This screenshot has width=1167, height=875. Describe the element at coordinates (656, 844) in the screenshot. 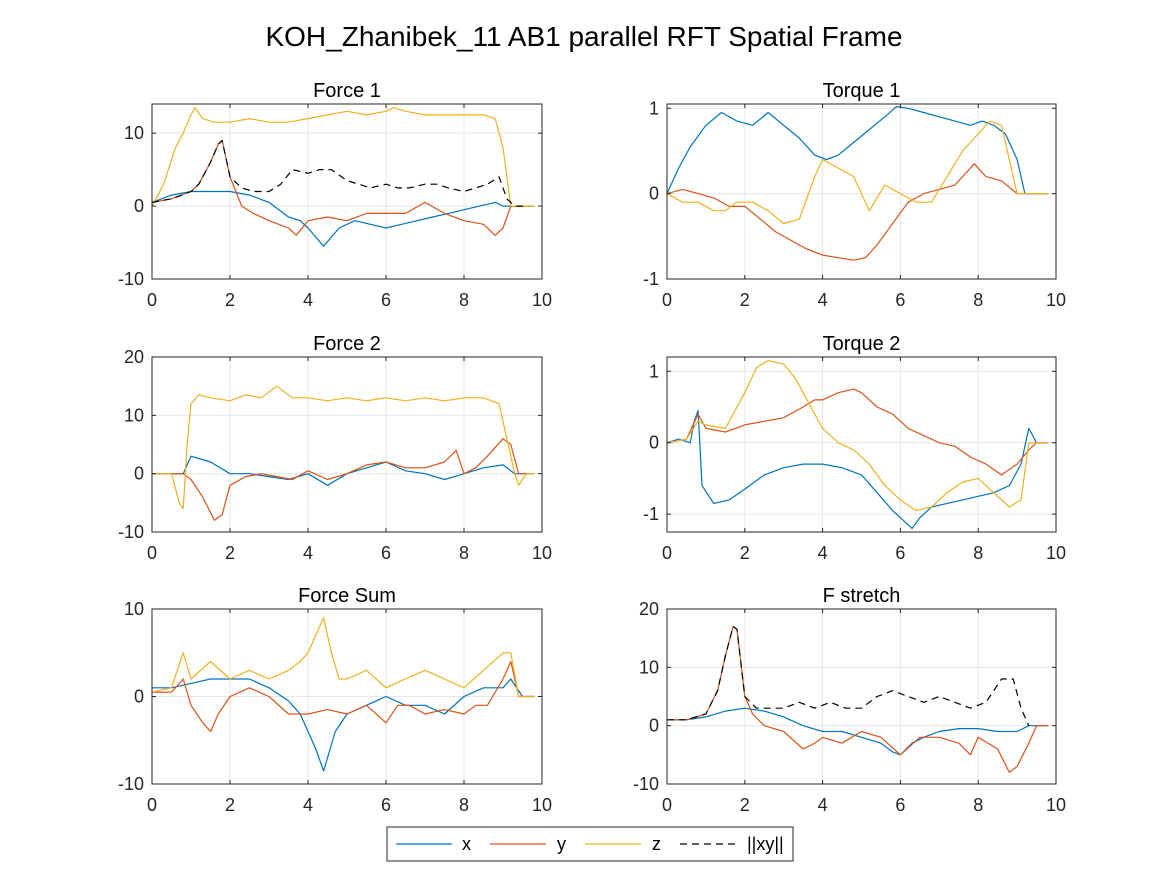

I see `legend-label-z: z` at that location.